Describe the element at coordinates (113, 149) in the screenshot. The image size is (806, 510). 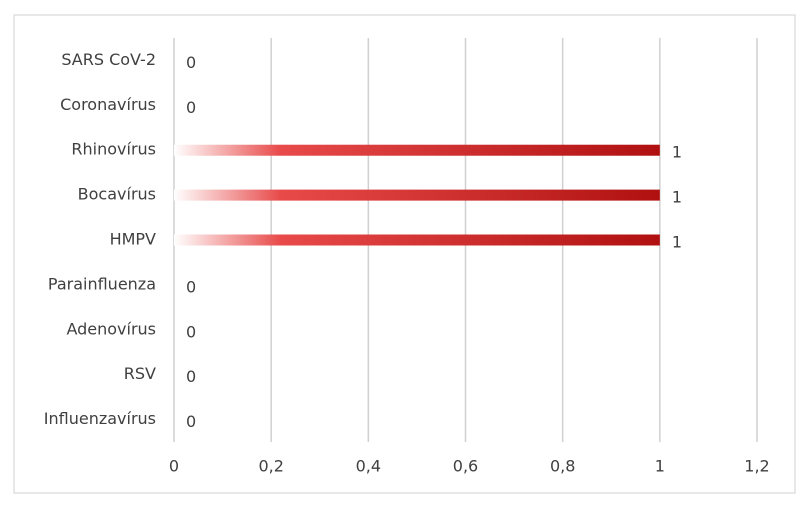
I see `y-tick-label: Rhinovírus` at that location.